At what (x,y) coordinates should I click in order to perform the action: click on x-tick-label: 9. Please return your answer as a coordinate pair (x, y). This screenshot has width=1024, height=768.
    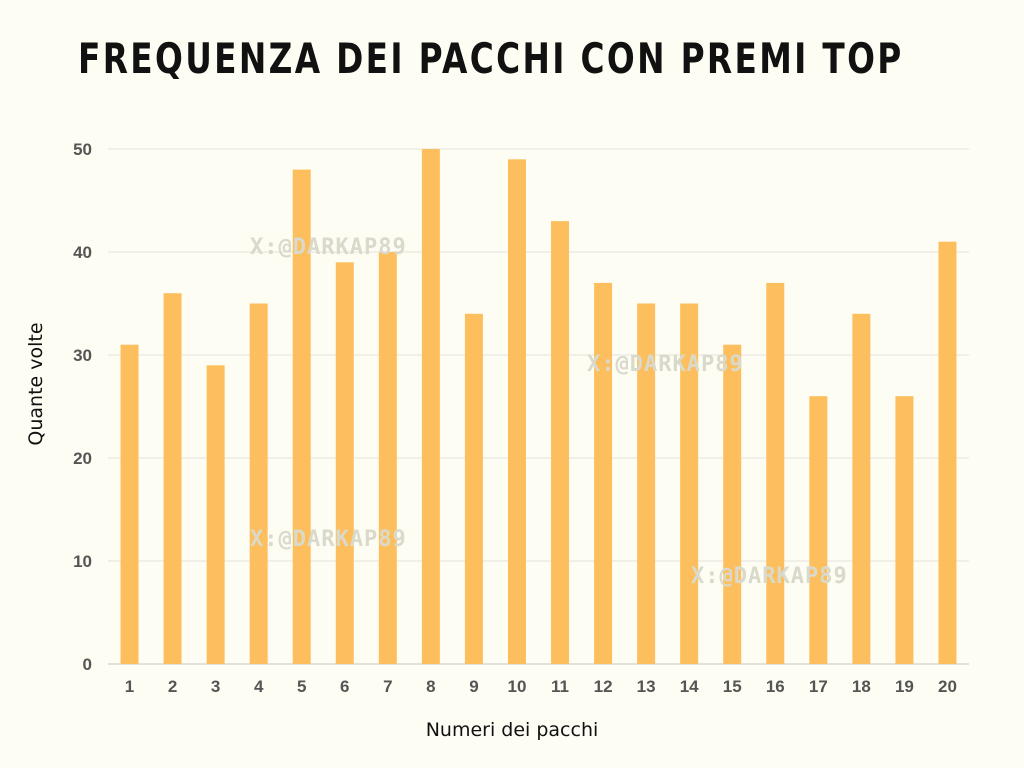
    Looking at the image, I should click on (473, 686).